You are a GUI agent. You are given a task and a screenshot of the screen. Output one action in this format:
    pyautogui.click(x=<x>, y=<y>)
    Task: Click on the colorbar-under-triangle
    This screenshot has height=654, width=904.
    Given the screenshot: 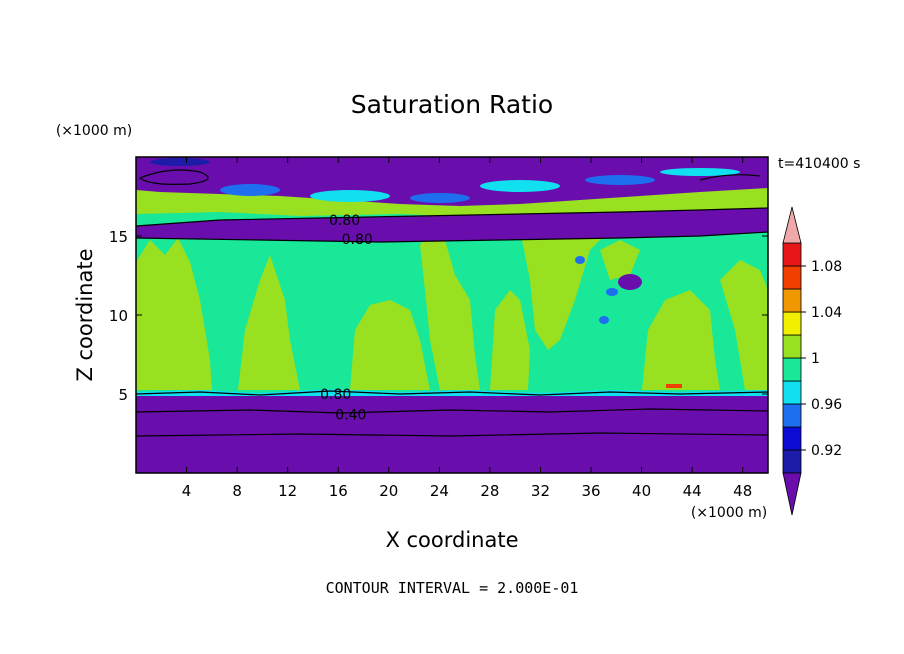 What is the action you would take?
    pyautogui.click(x=792, y=494)
    